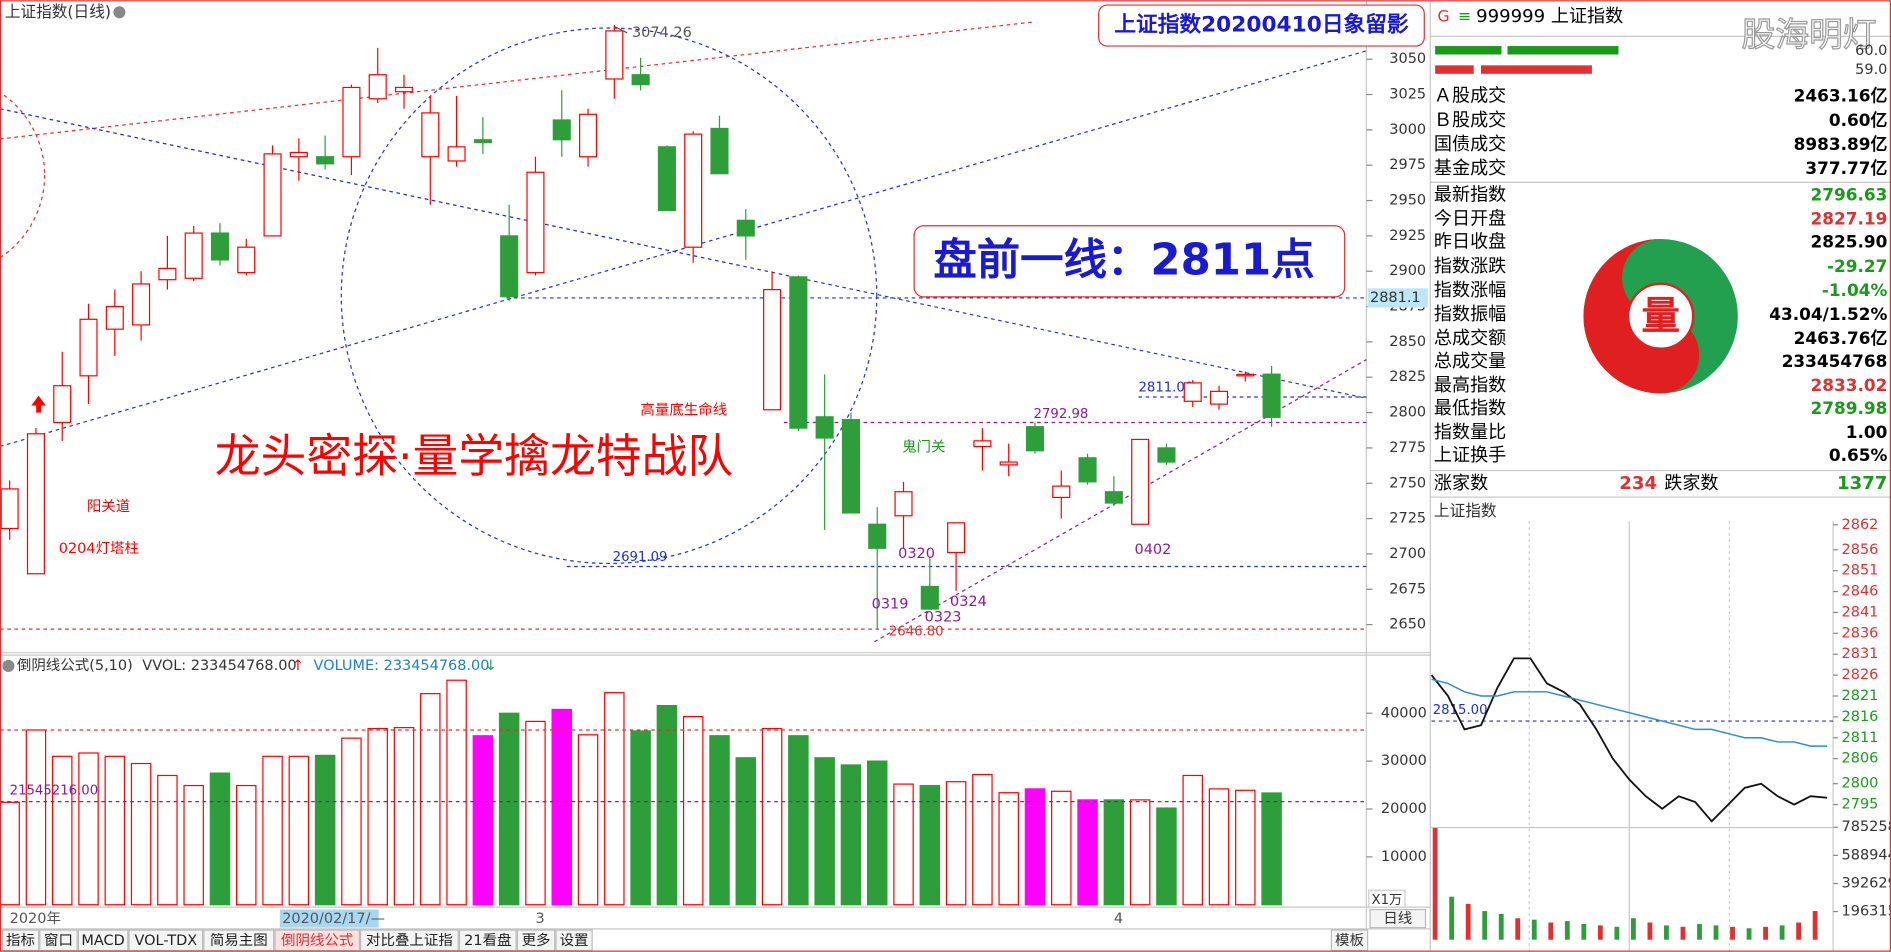 This screenshot has height=952, width=1891. I want to click on annotation: 0319, so click(890, 604).